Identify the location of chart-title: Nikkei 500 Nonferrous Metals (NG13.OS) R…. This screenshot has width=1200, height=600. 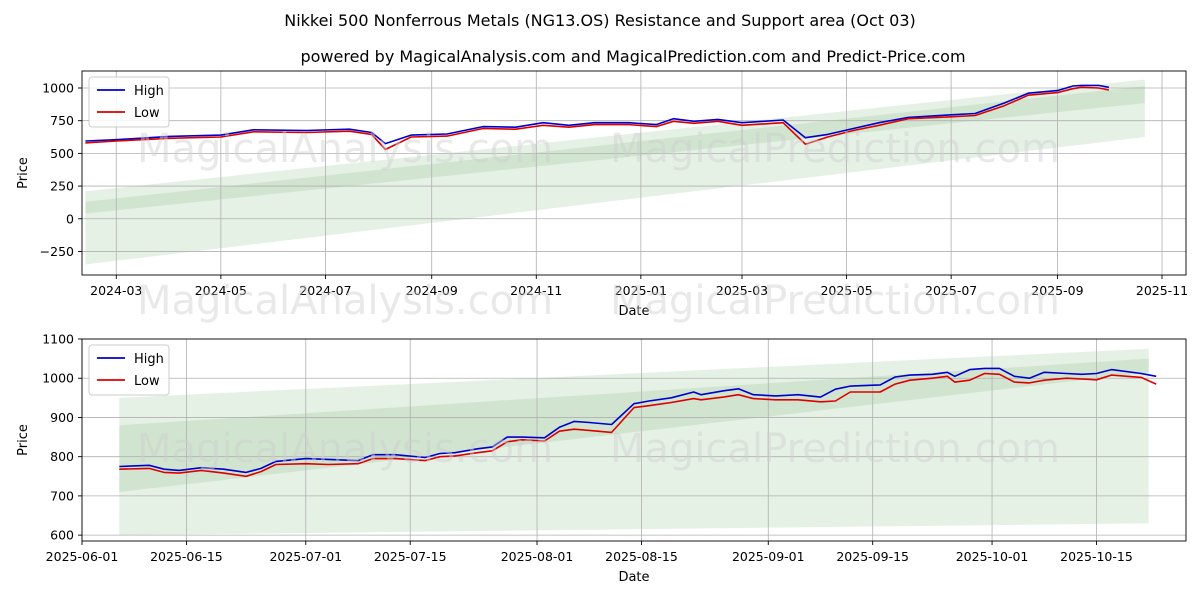
(600, 20).